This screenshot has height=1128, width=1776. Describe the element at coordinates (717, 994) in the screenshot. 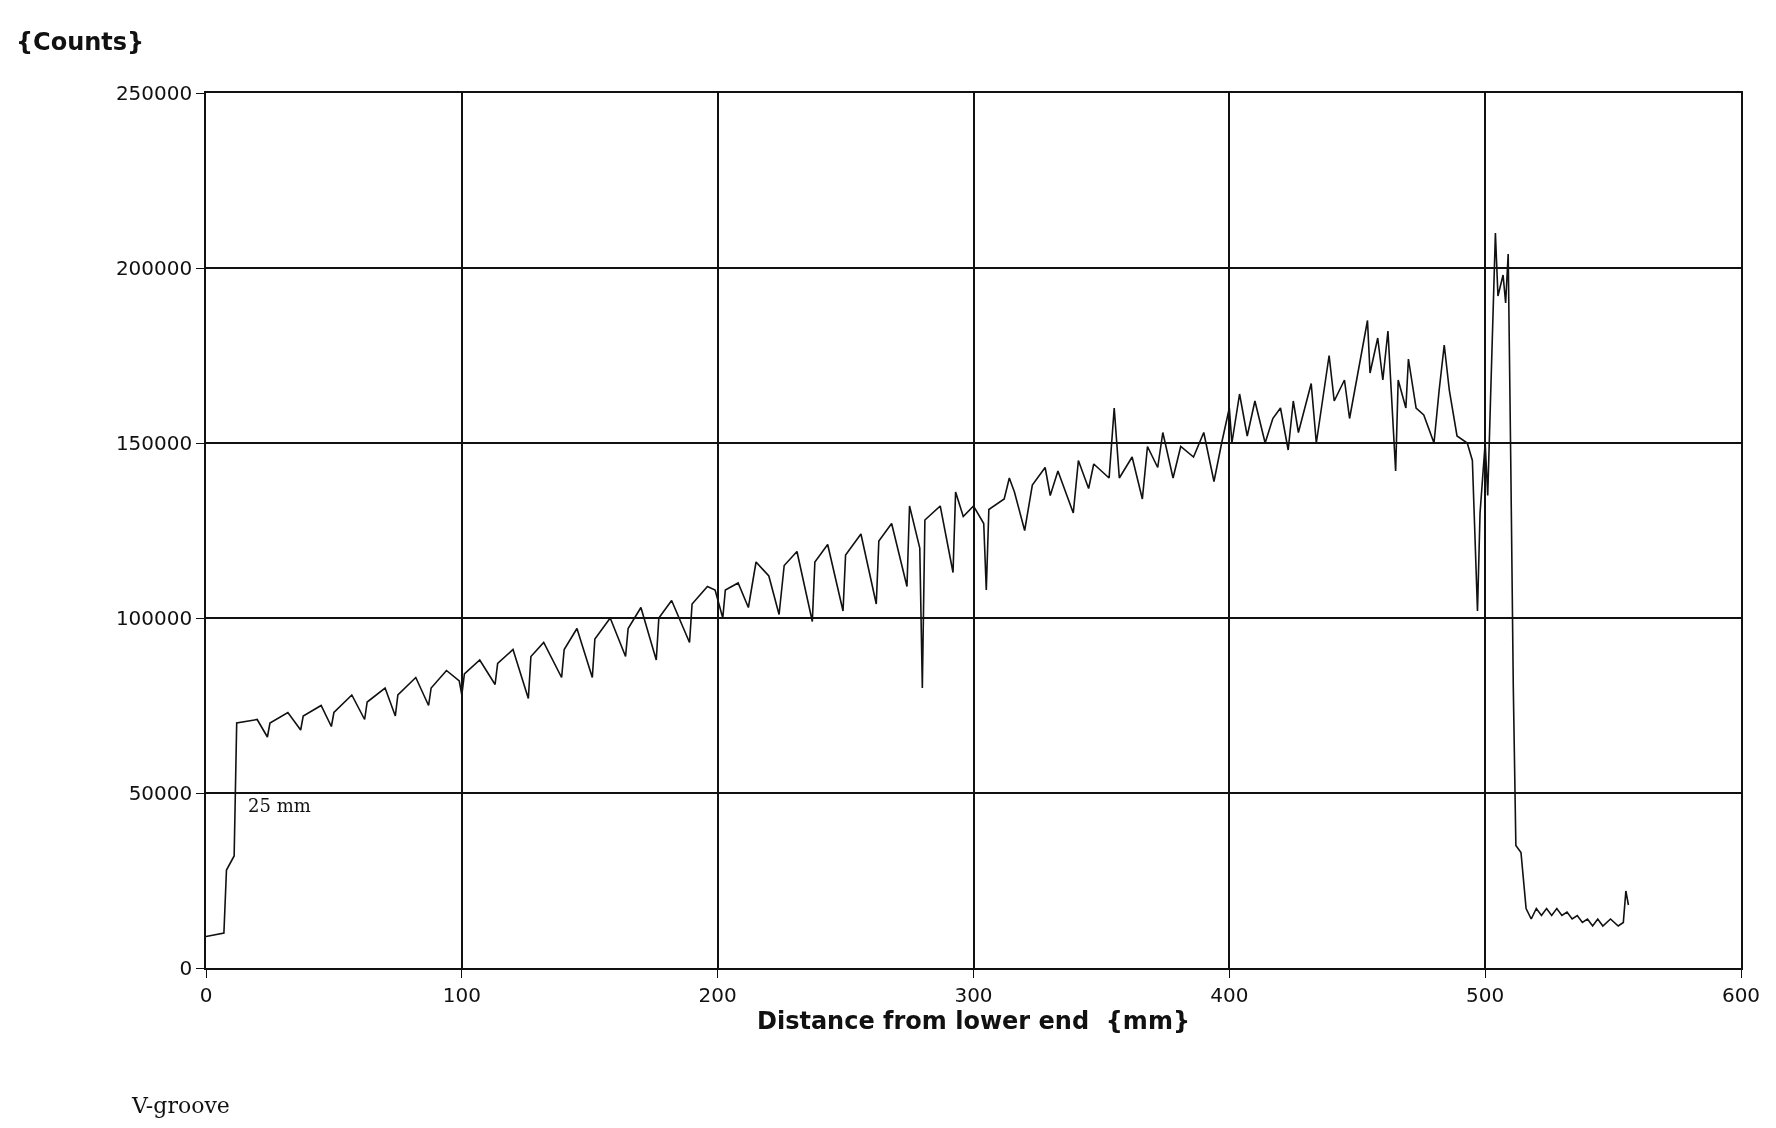

I see `x-tick-label: 200` at that location.